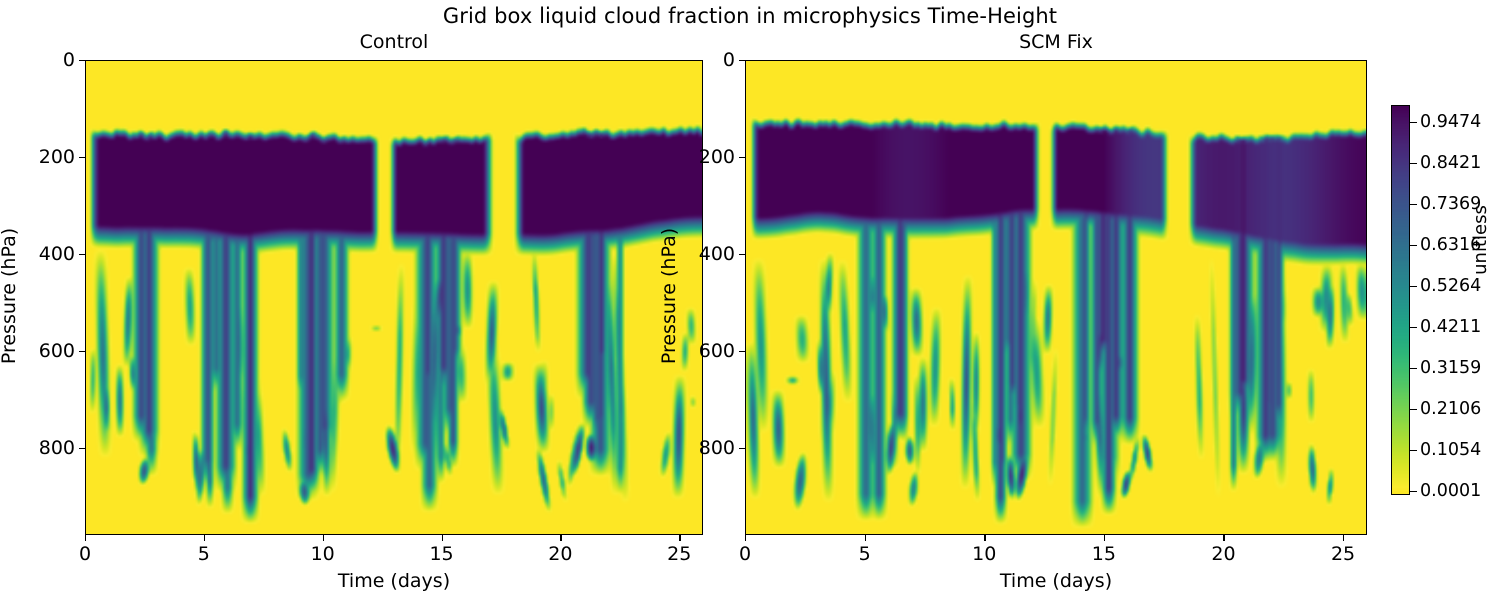 The height and width of the screenshot is (600, 1500). What do you see at coordinates (56, 447) in the screenshot?
I see `y-tick-label-panel1-800: 800` at bounding box center [56, 447].